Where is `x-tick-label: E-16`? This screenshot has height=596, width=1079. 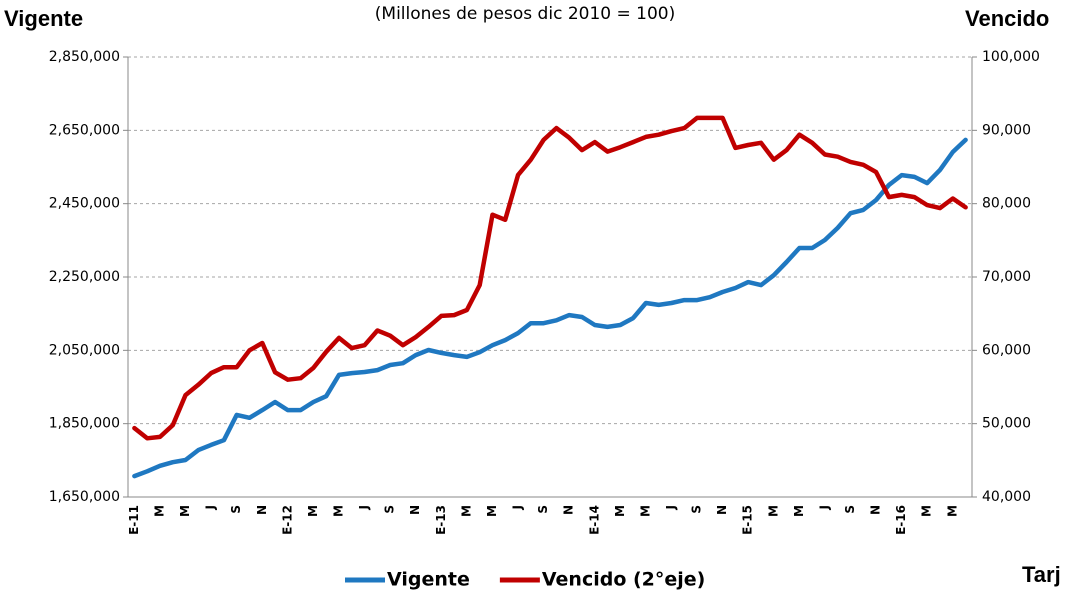 x-tick-label: E-16 is located at coordinates (901, 520).